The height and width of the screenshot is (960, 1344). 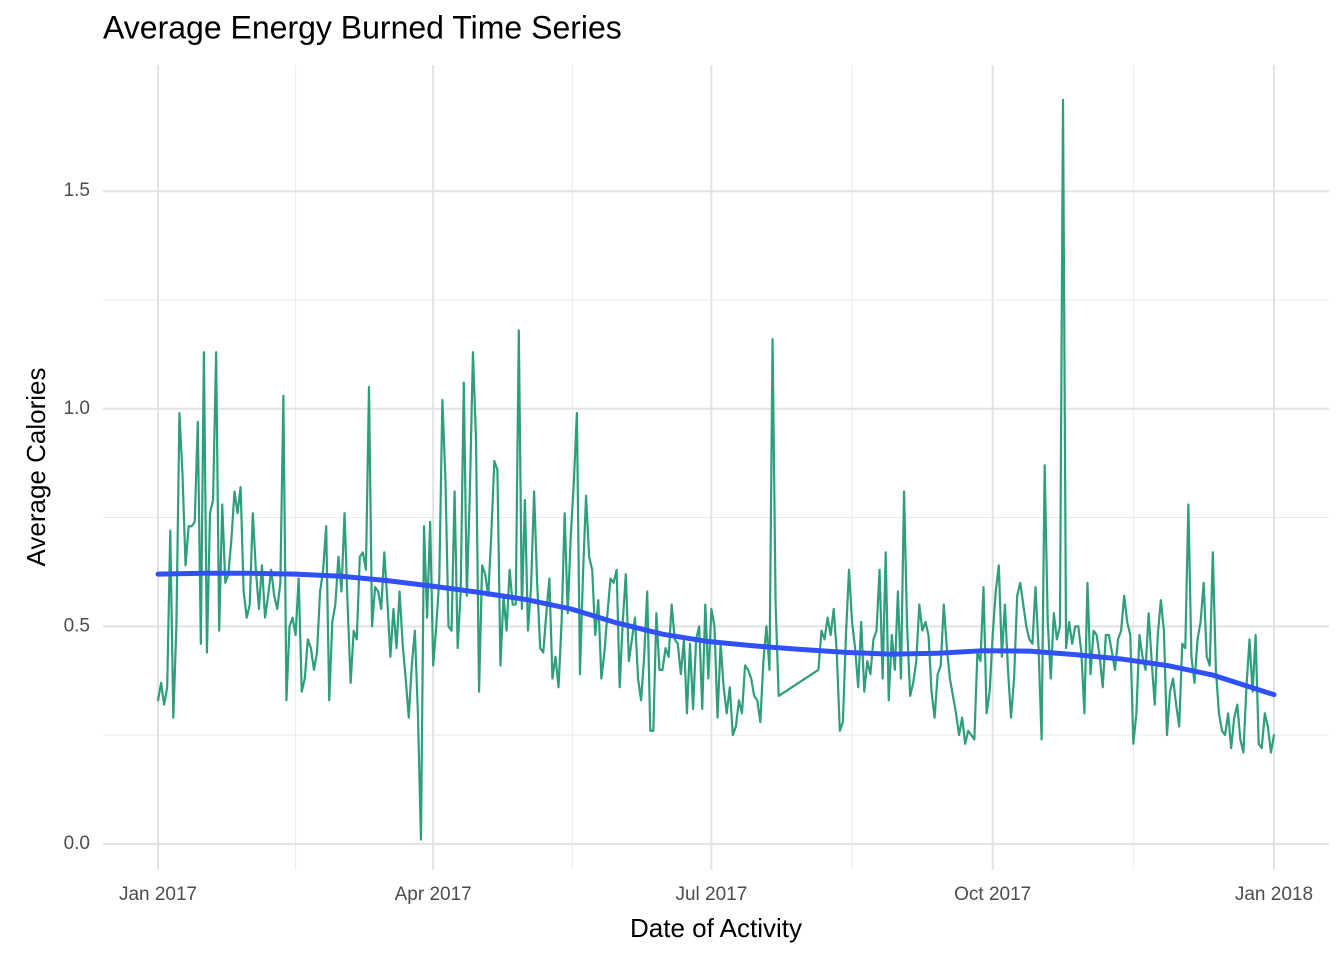 I want to click on y-tick-label: 0.5, so click(x=77, y=625).